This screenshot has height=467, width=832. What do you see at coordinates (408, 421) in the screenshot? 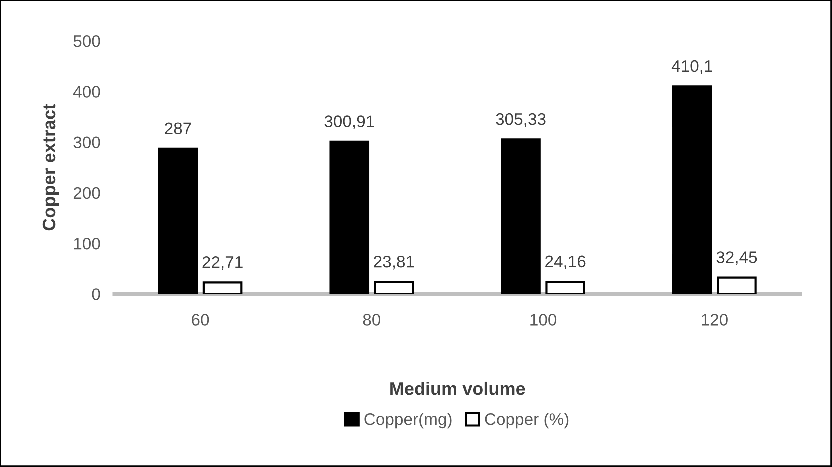
I see `legend-label: Copper(mg)` at bounding box center [408, 421].